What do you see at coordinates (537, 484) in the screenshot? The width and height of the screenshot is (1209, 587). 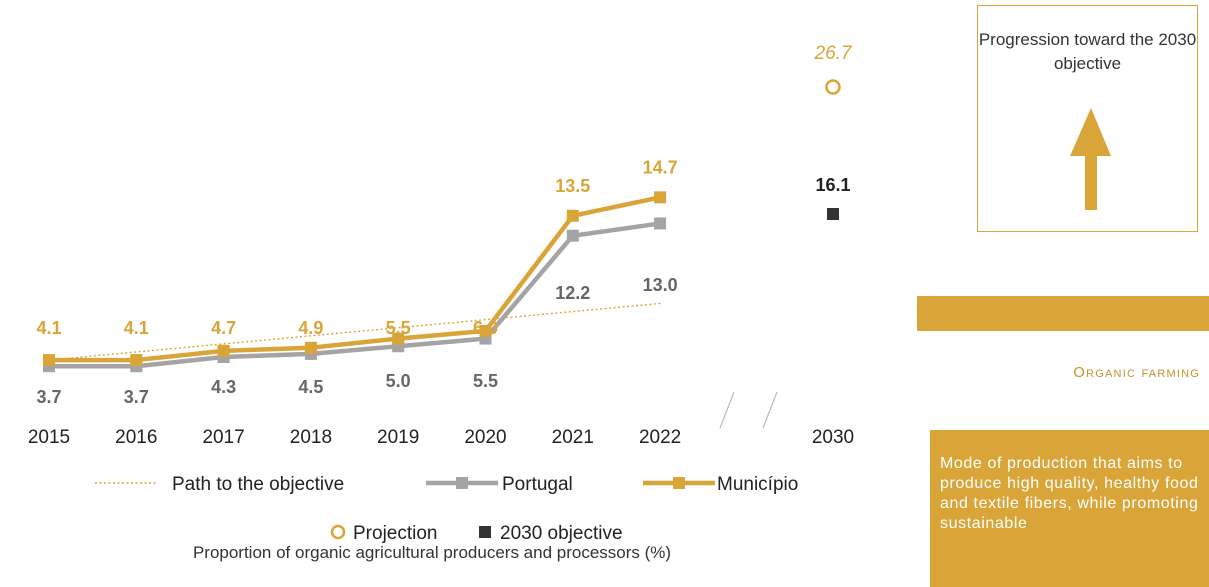 I see `legend-portugal-label: Portugal` at bounding box center [537, 484].